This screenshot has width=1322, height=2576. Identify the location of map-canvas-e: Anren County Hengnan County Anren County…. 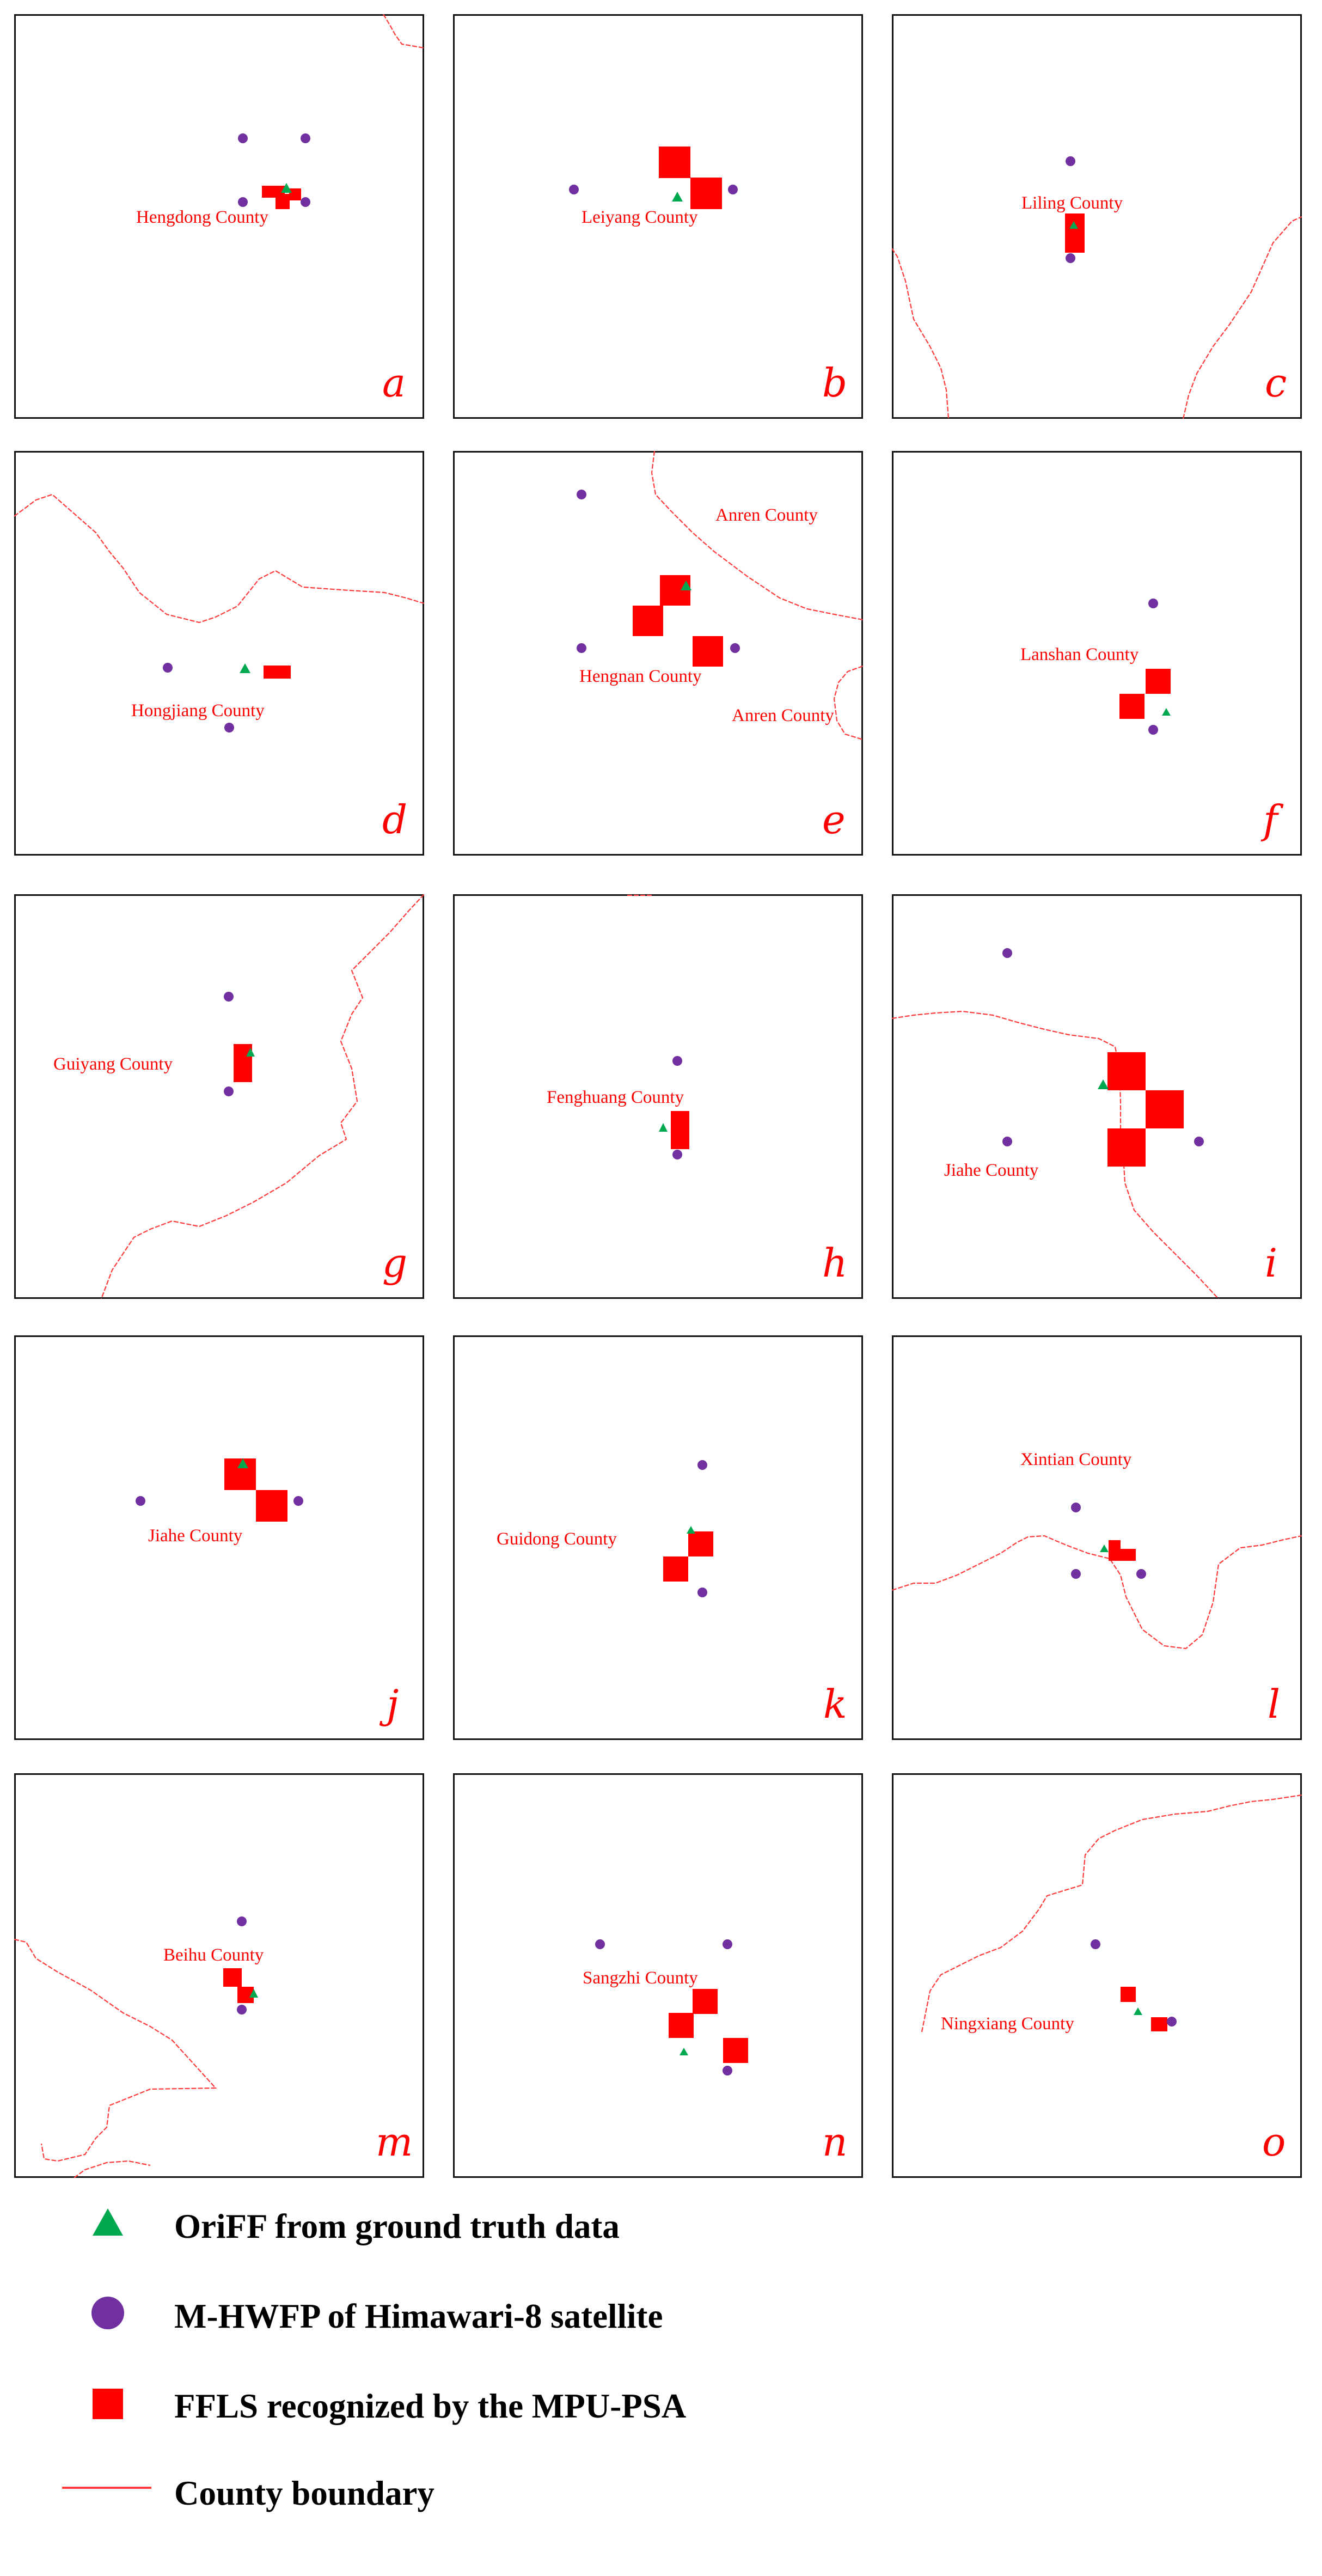
(658, 653).